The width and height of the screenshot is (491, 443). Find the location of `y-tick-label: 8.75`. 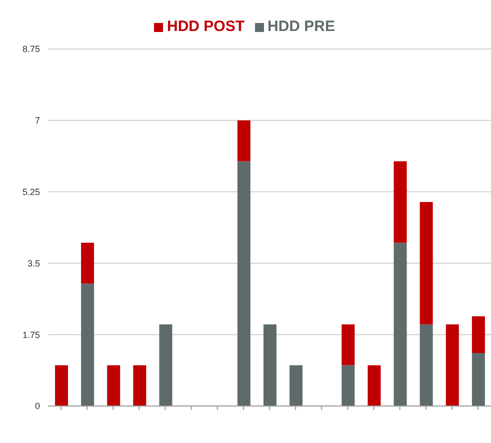

y-tick-label: 8.75 is located at coordinates (31, 49).